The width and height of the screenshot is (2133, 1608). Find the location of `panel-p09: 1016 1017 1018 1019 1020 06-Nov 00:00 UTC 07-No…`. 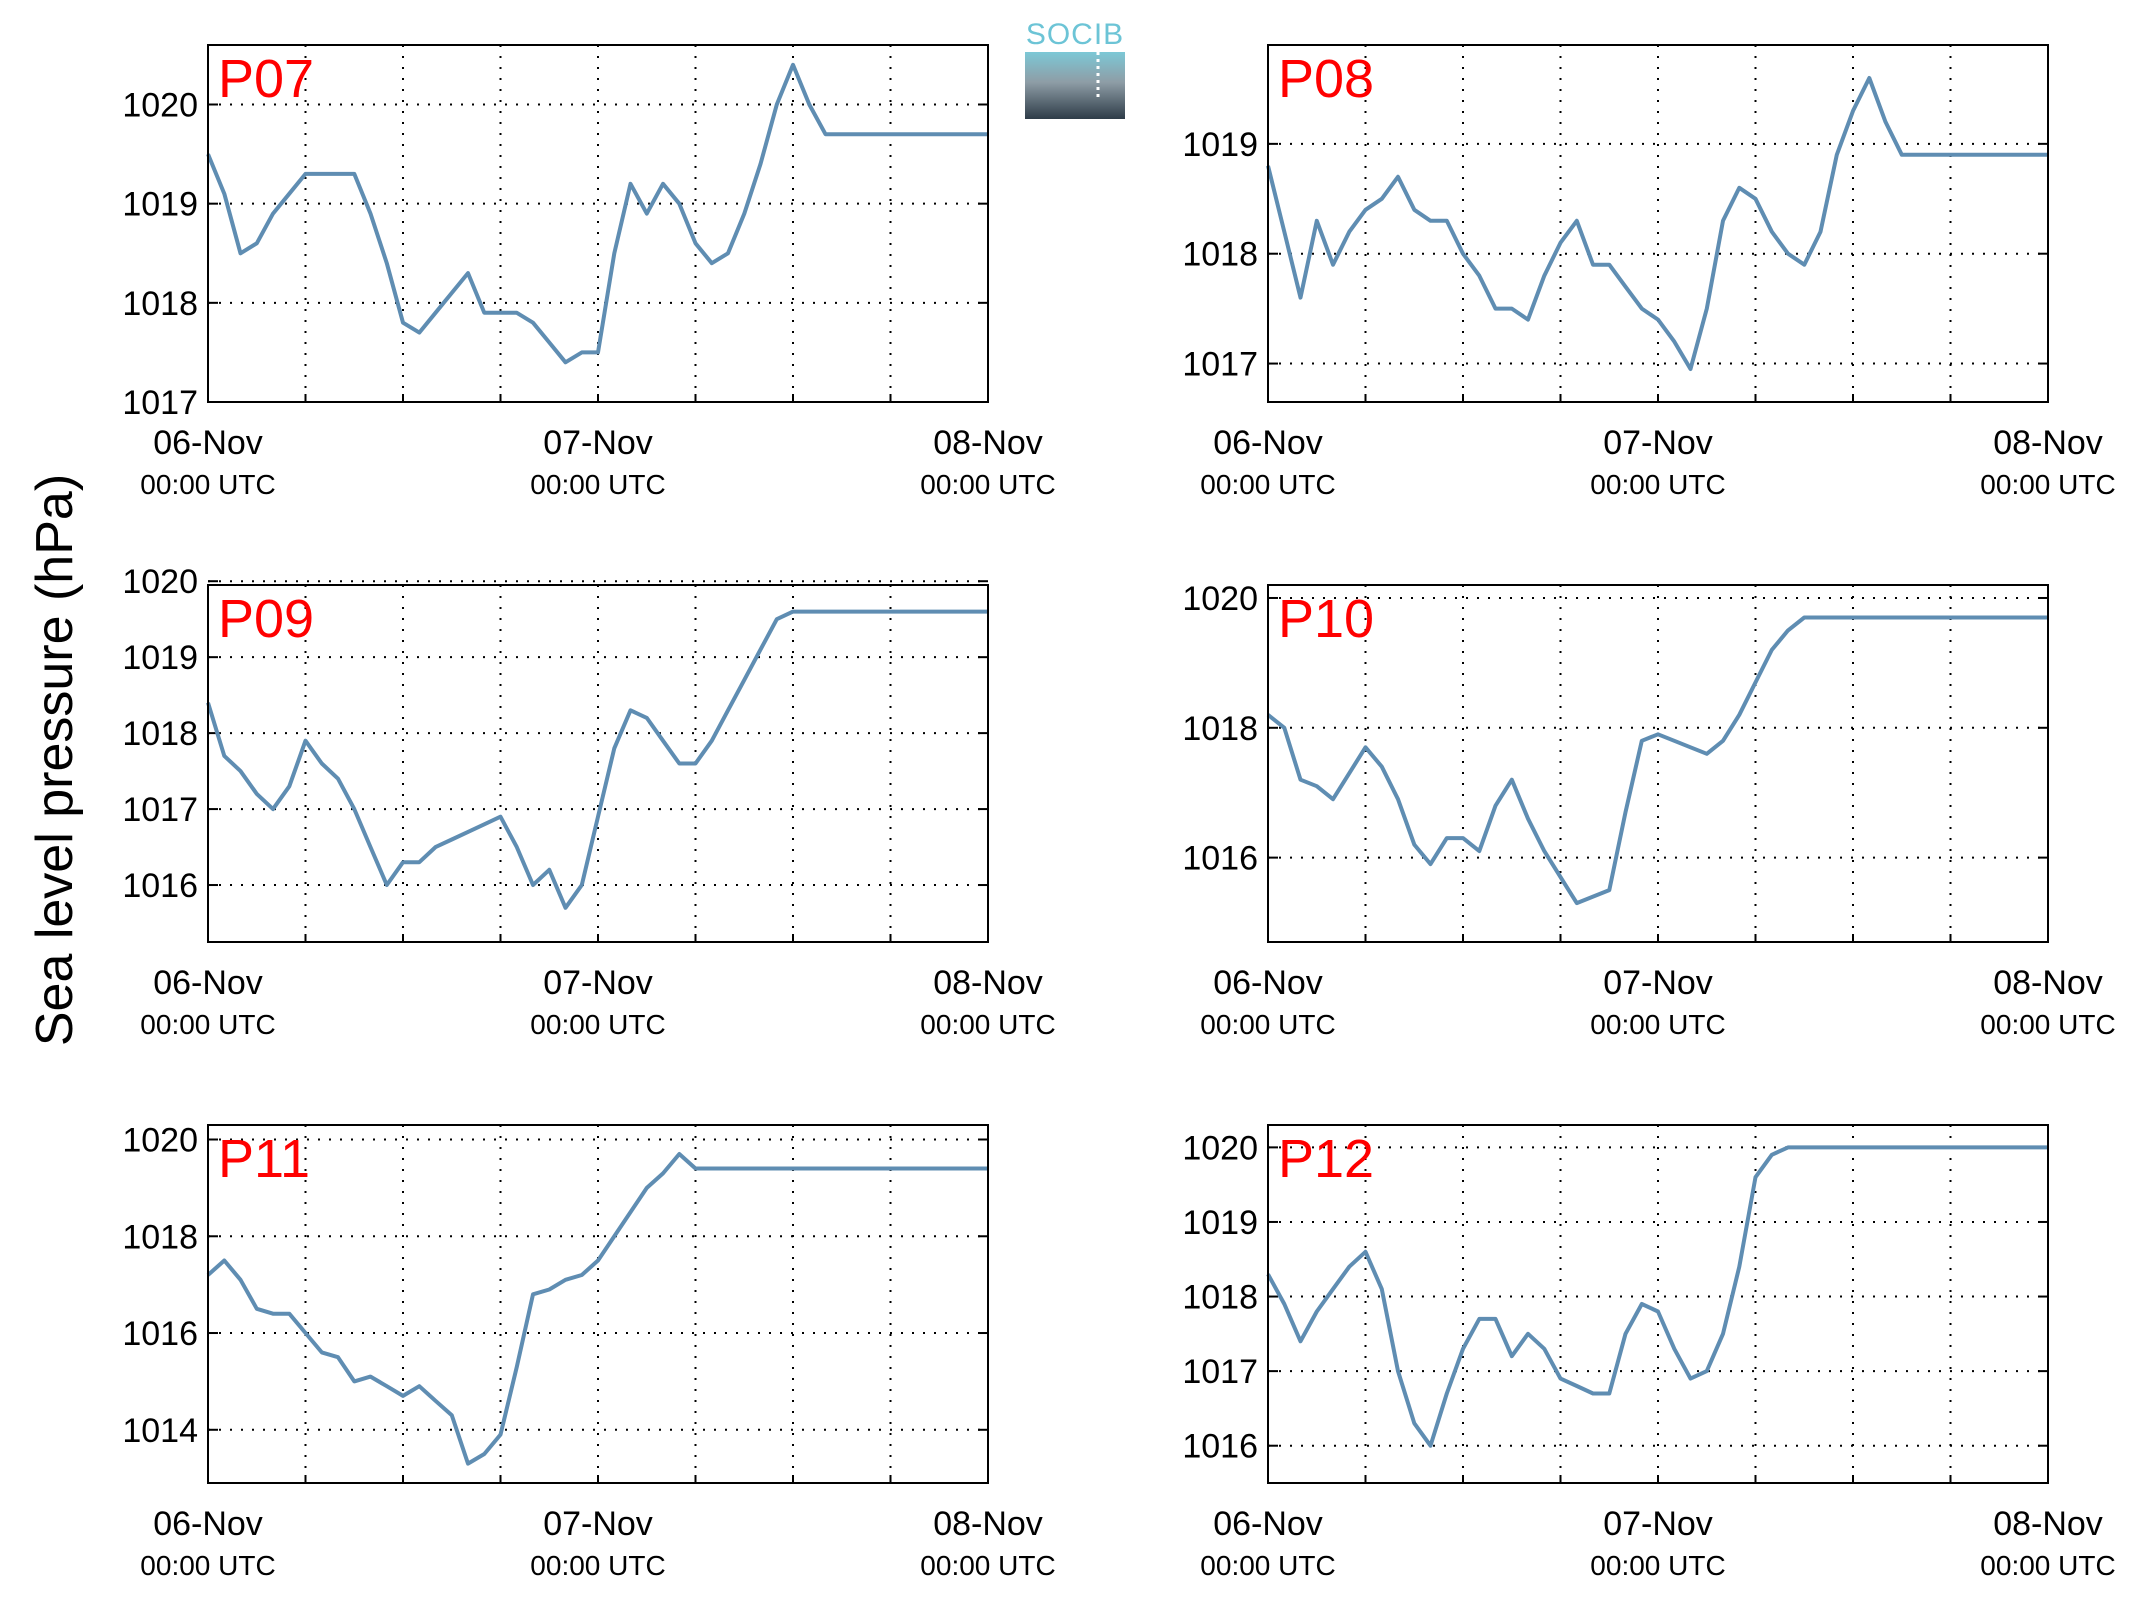

panel-p09: 1016 1017 1018 1019 1020 06-Nov 00:00 UTC 07-No… is located at coordinates (588, 801).